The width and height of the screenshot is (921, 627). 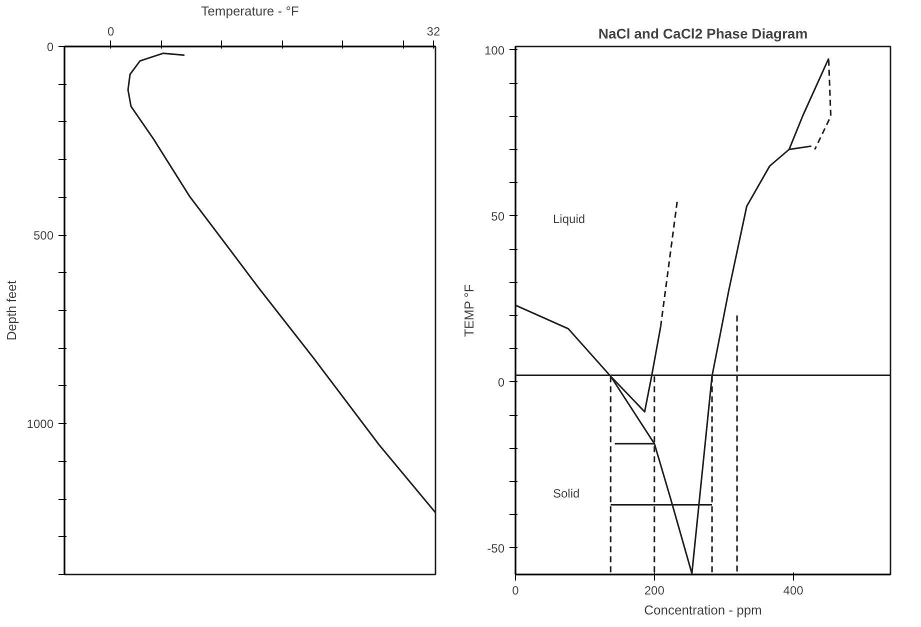 What do you see at coordinates (250, 11) in the screenshot?
I see `x-axis-title: Temperature - °F` at bounding box center [250, 11].